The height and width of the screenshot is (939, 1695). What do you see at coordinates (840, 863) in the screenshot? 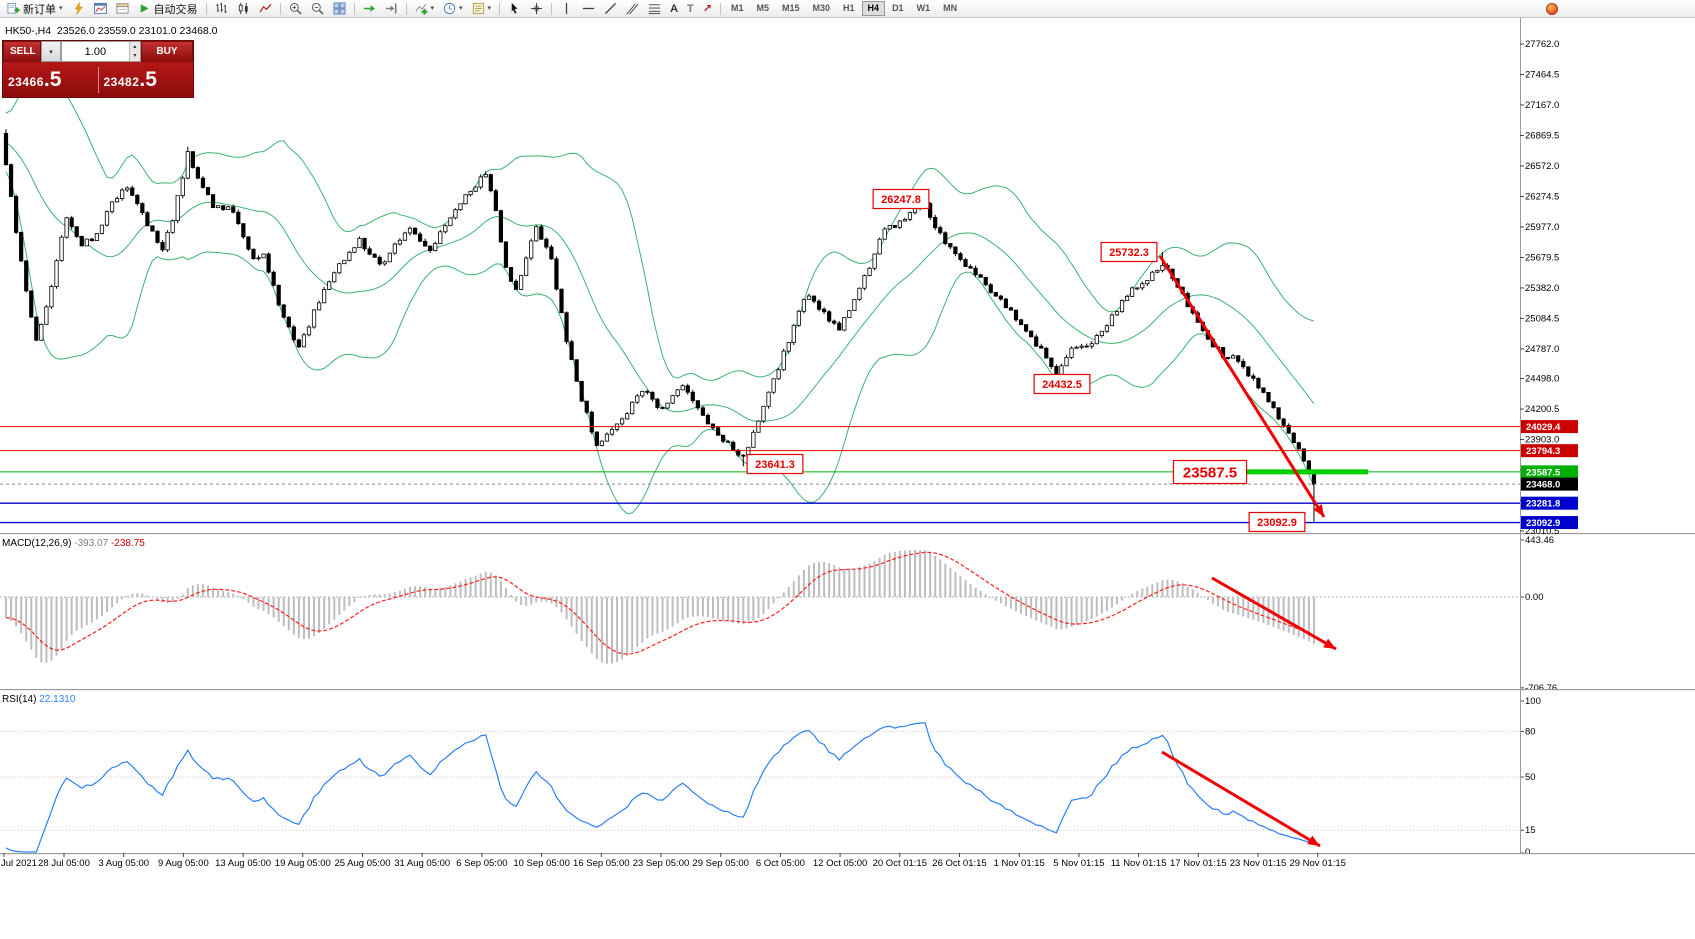
I see `svg-text: 12 Oct 05:00` at bounding box center [840, 863].